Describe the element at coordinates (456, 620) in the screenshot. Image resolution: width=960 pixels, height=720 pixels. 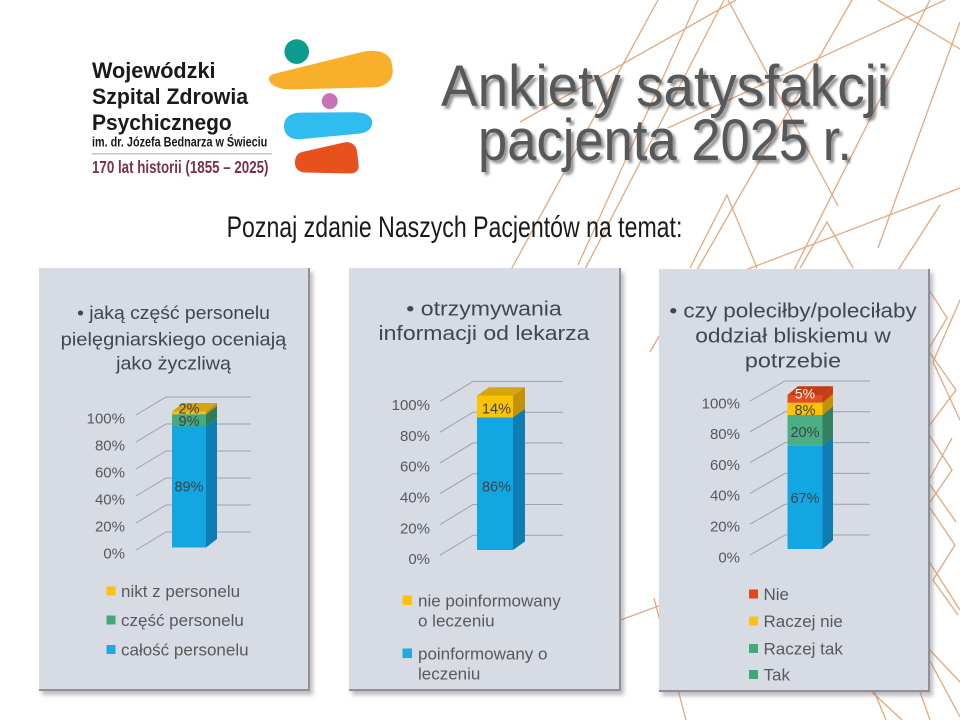
I see `svg-text: o leczeniu` at that location.